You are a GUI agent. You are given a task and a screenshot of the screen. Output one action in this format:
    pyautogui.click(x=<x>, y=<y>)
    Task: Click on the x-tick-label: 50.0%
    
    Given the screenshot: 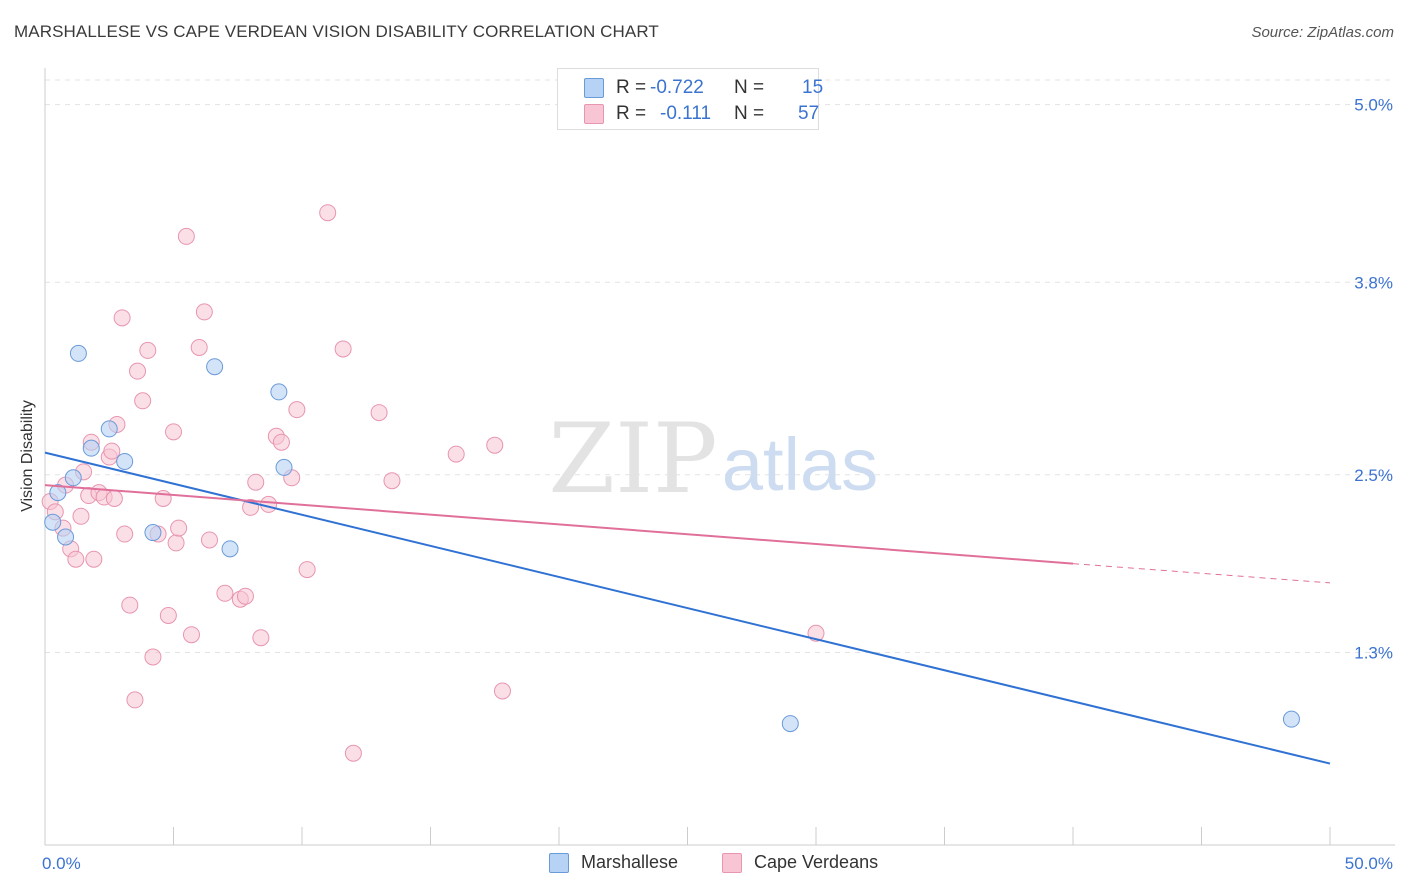 What is the action you would take?
    pyautogui.click(x=1369, y=863)
    